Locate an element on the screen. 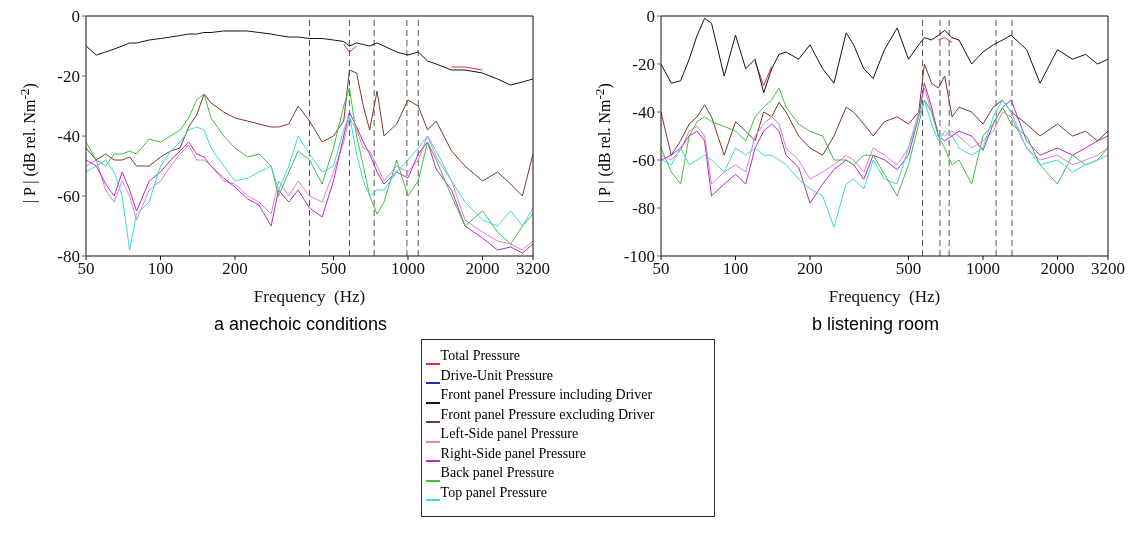 This screenshot has height=550, width=1138. legend-label: Left-Side panel Pressure is located at coordinates (509, 434).